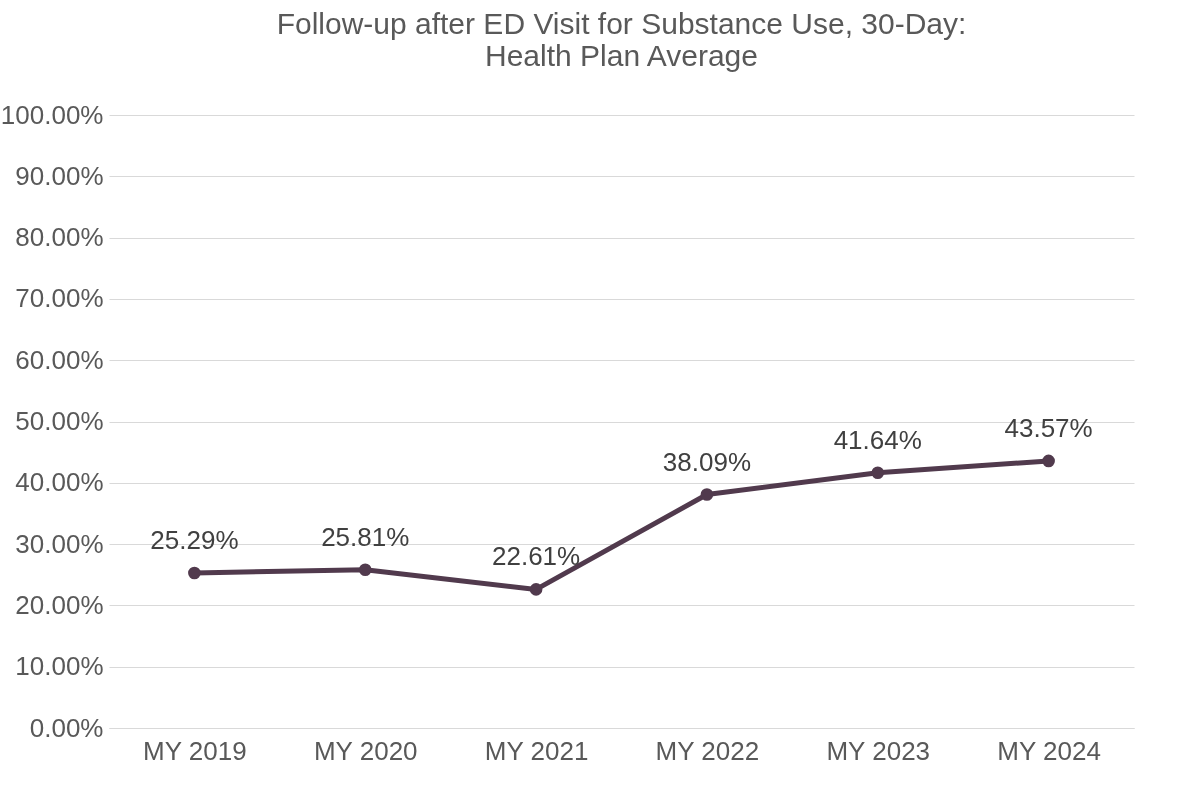 The height and width of the screenshot is (789, 1178). I want to click on data-label: 43.57%, so click(1048, 427).